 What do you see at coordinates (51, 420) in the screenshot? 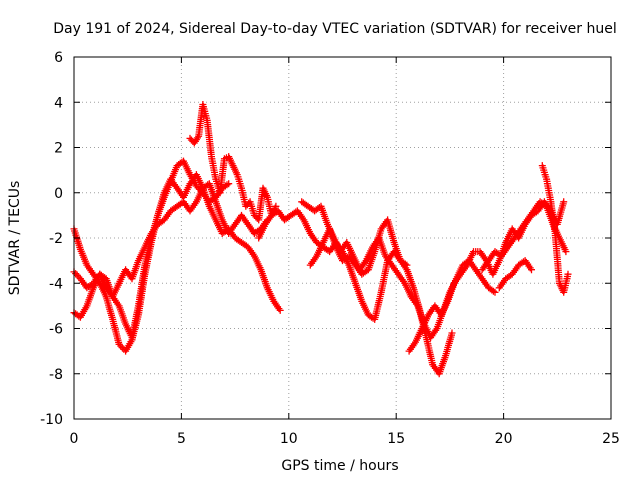
I see `y-tick-label: -10` at bounding box center [51, 420].